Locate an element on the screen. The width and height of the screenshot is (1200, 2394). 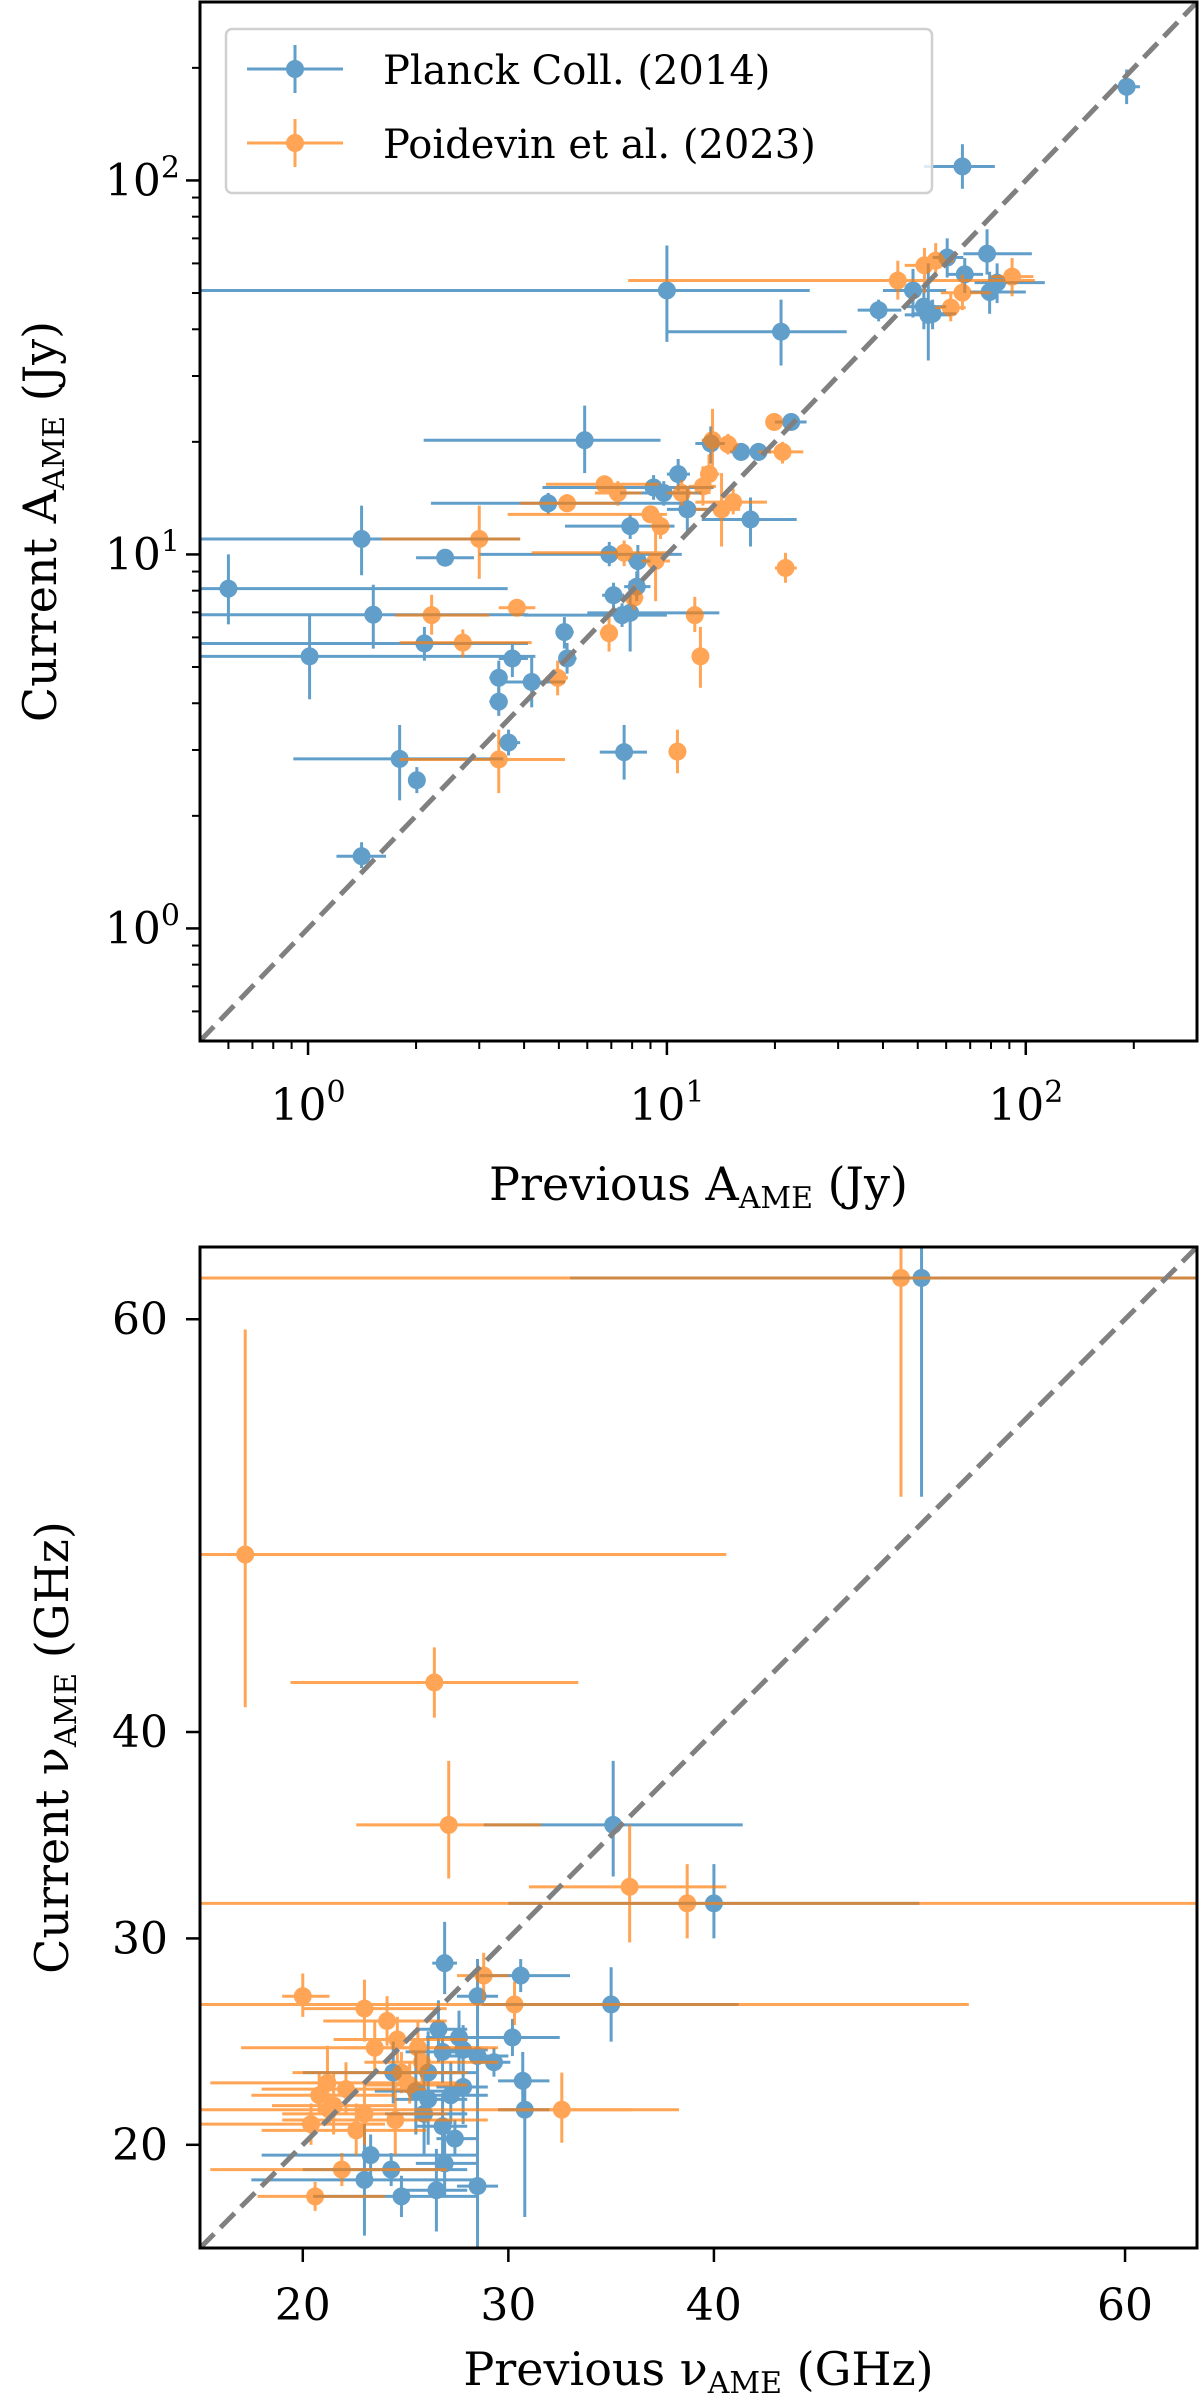
y-tick-label: 100 is located at coordinates (142, 926).